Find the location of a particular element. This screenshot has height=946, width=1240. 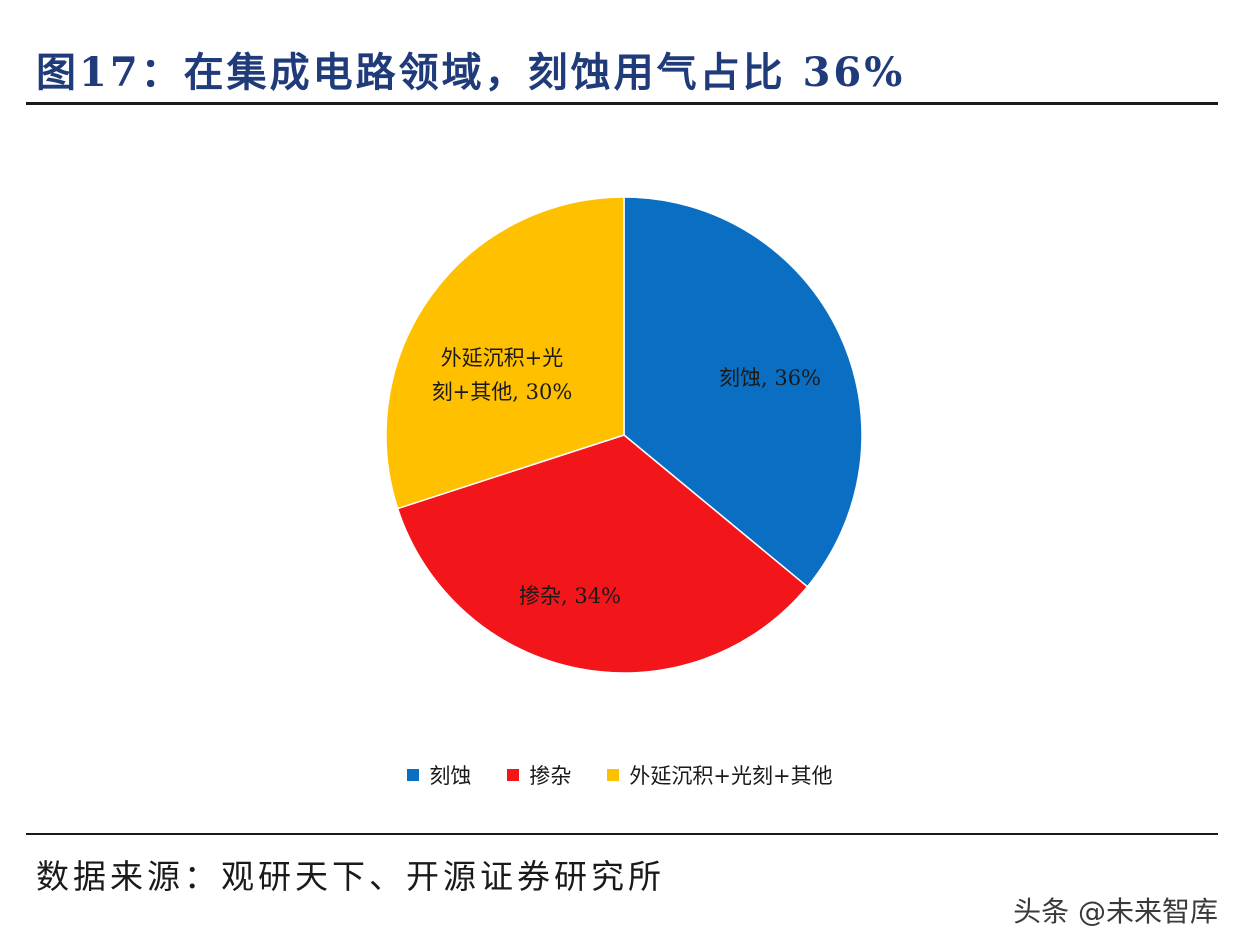

legend: 刻蚀 掺杂 外延沉积+光刻+其他 is located at coordinates (620, 775).